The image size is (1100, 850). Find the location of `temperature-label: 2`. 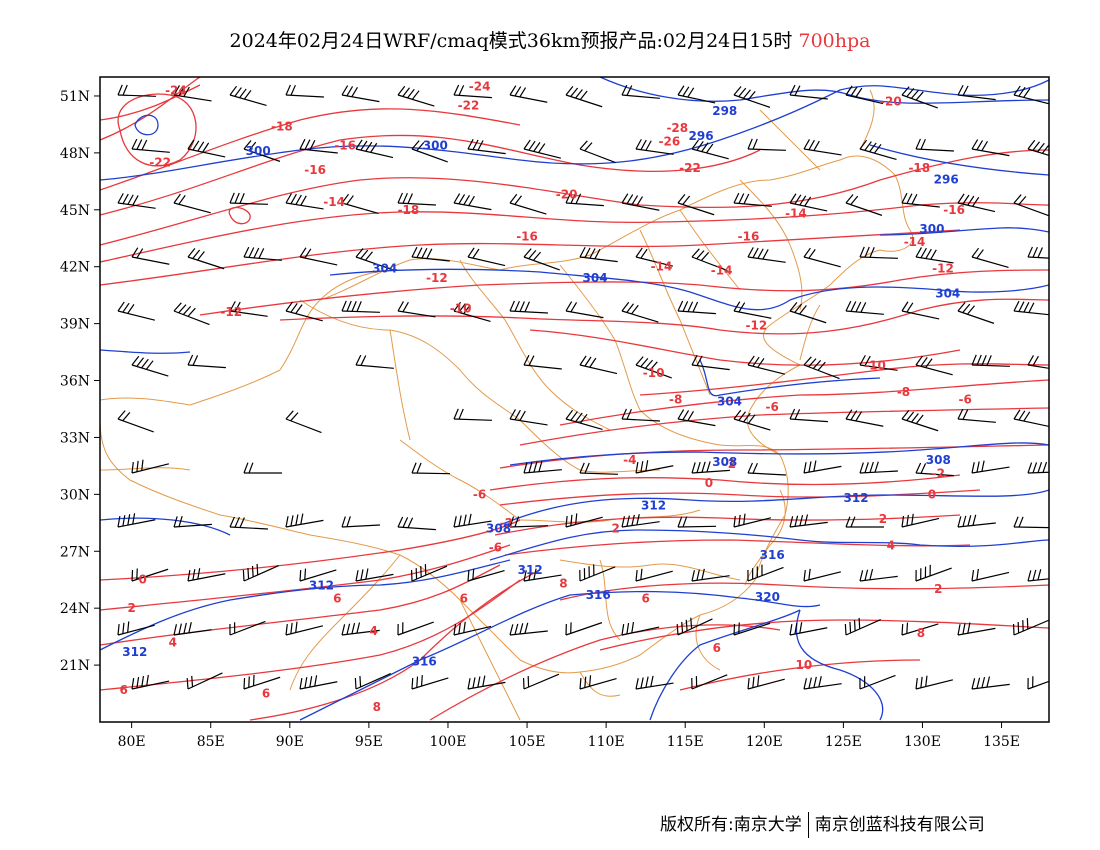

temperature-label: 2 is located at coordinates (131, 608).